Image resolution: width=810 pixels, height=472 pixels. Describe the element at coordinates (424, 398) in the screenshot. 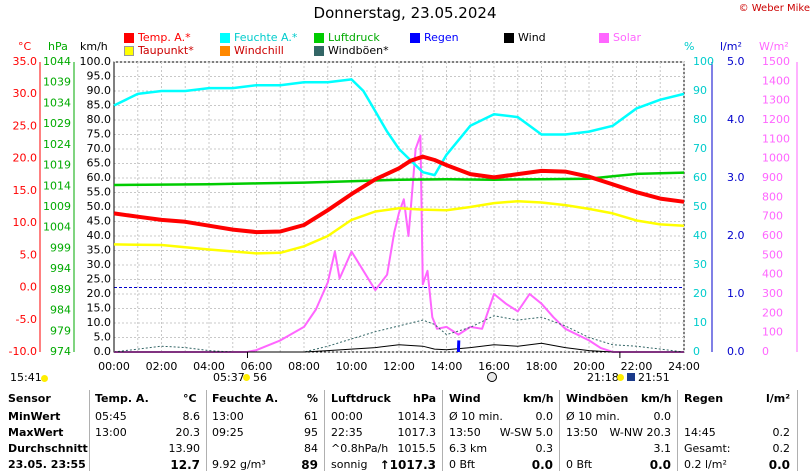

I see `col-header-pressure-unit: hPa` at that location.